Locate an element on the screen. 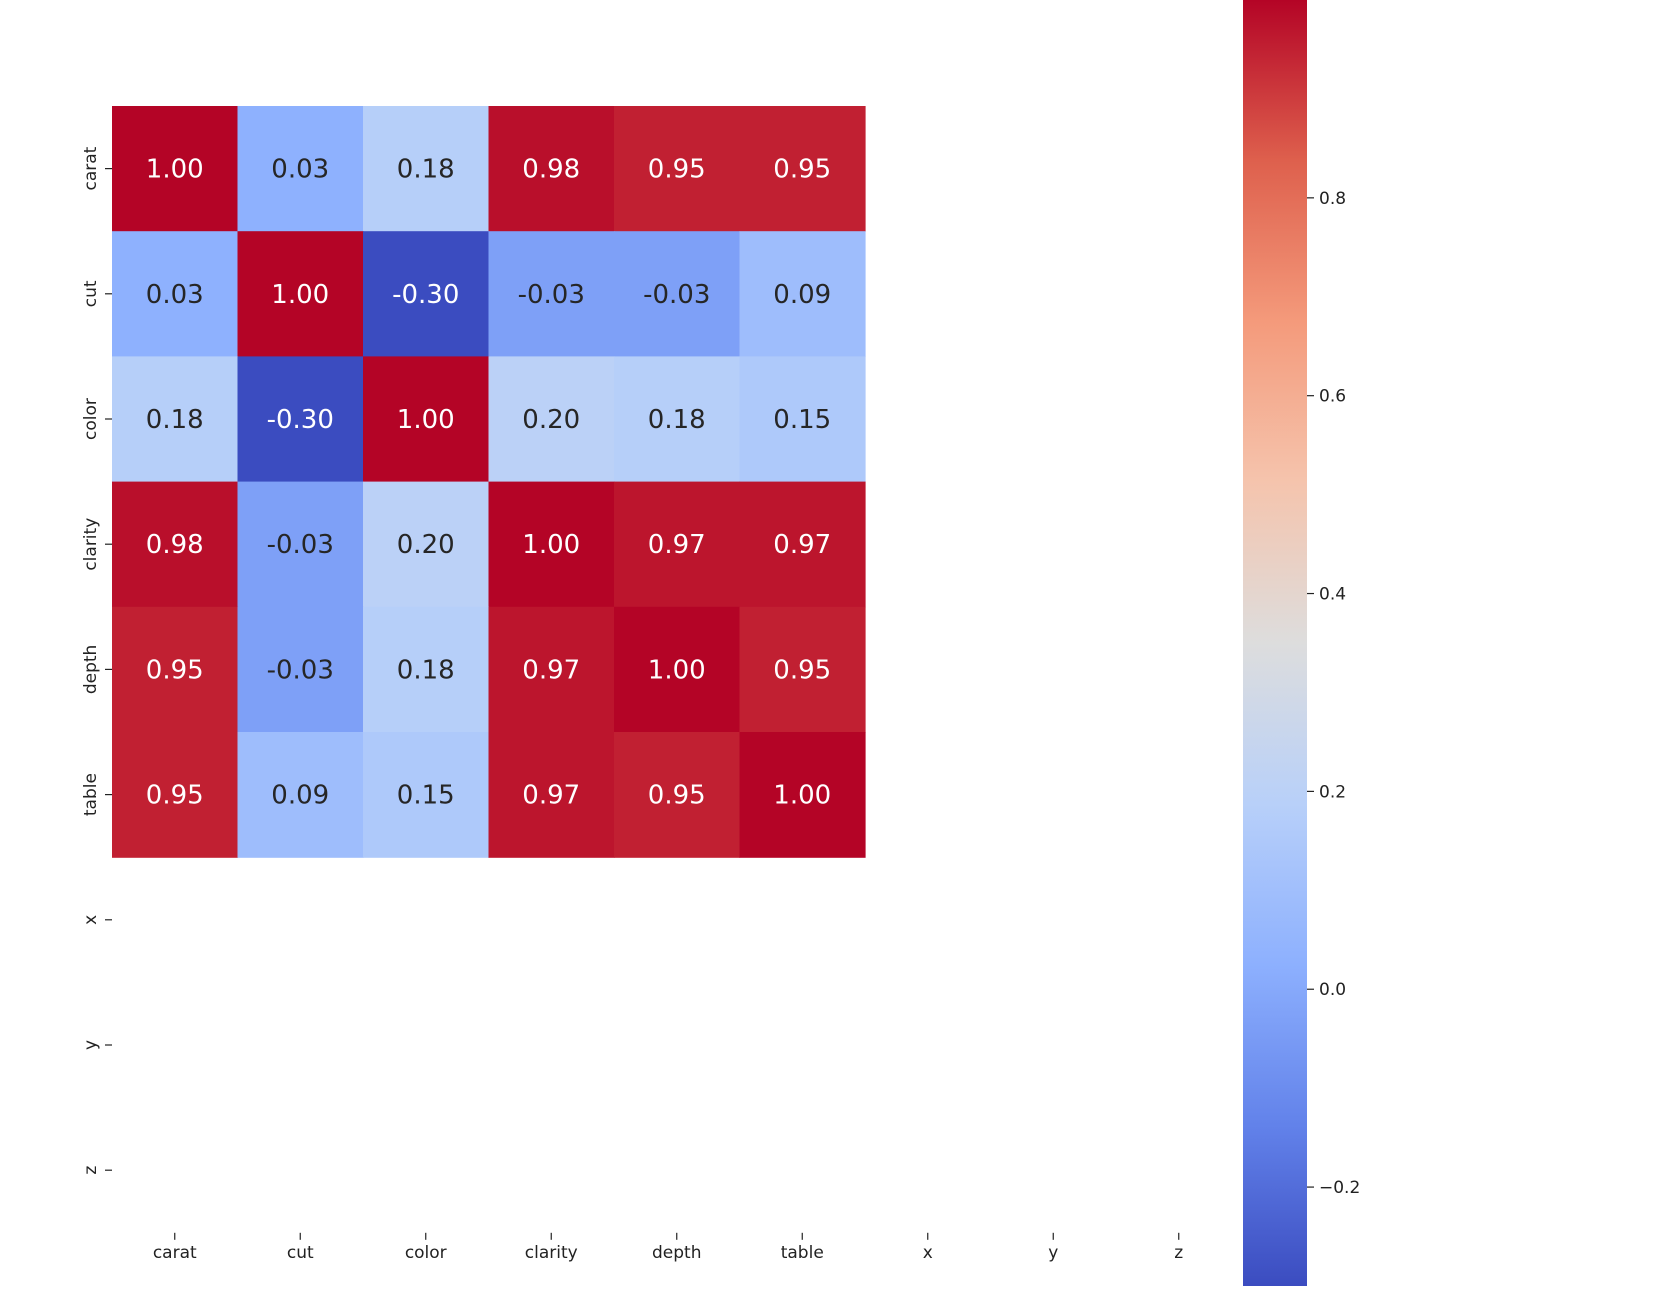  heatmap-cell-clarity-carat is located at coordinates (175, 544).